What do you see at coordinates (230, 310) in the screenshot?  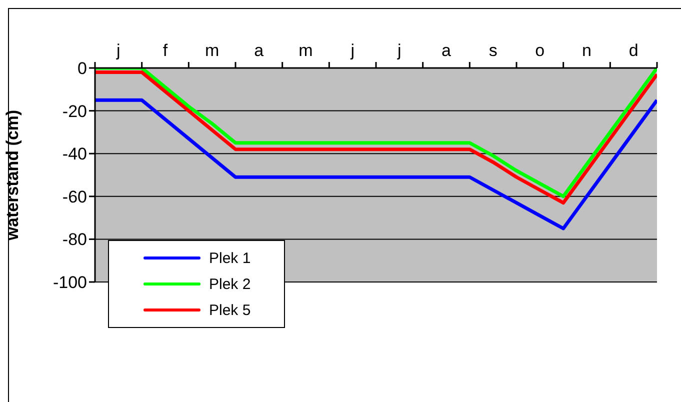 I see `legend-label: Plek 5` at bounding box center [230, 310].